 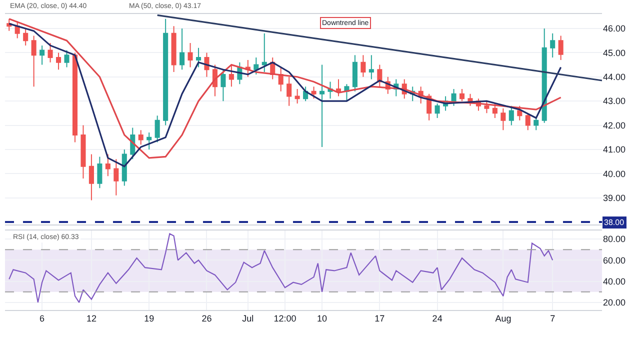 What do you see at coordinates (614, 197) in the screenshot?
I see `y-tick-label: 39.00` at bounding box center [614, 197].